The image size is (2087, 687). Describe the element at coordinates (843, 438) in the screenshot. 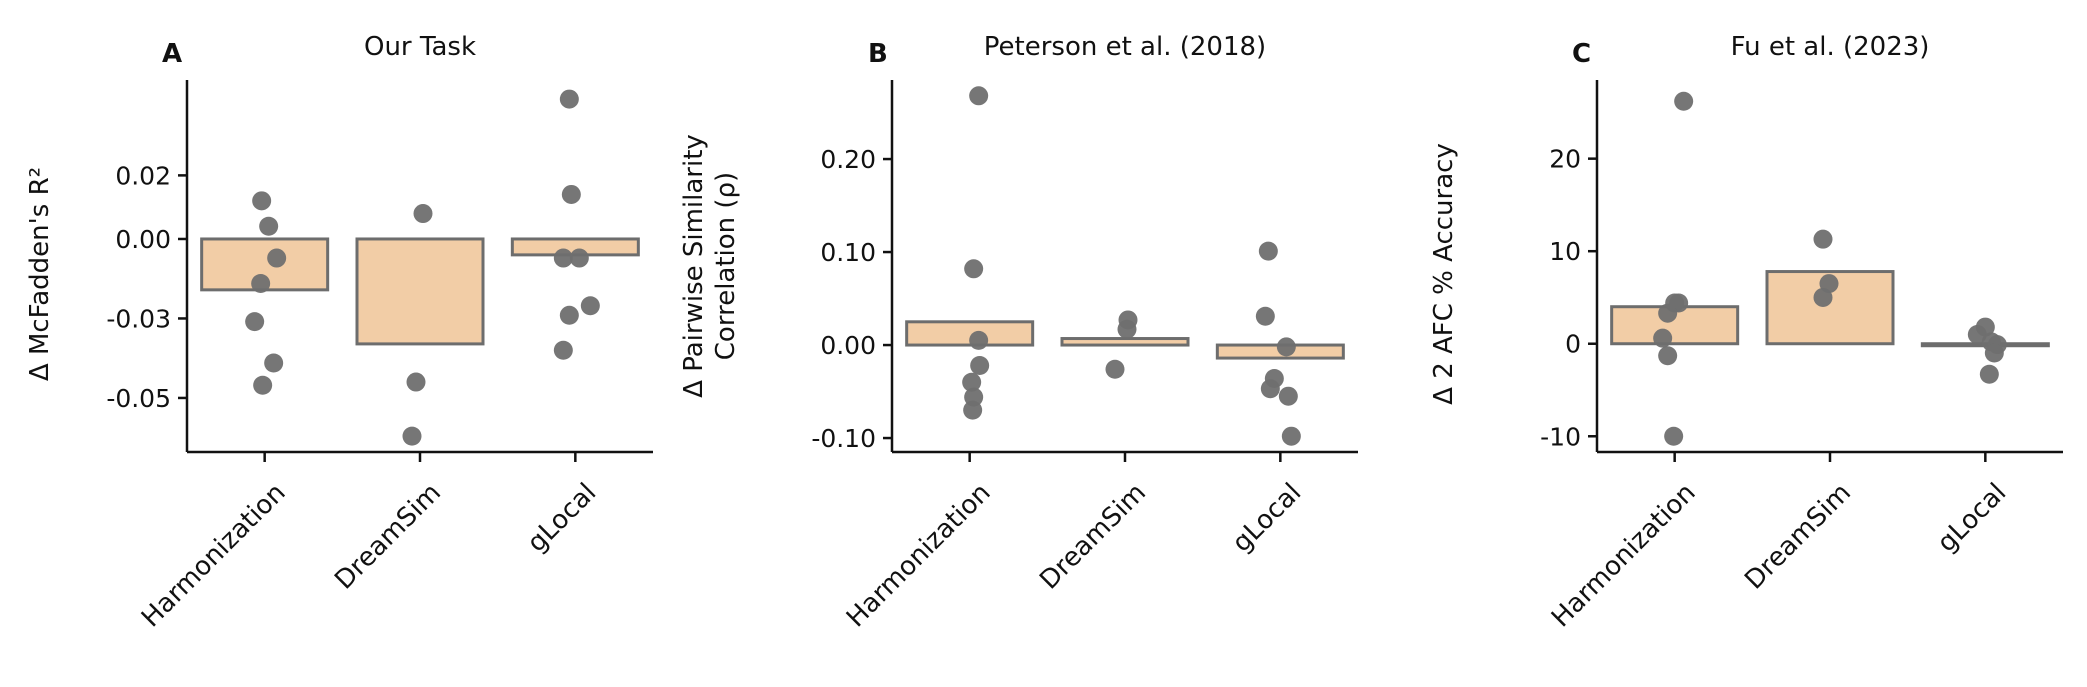

I see `y-tick-label: -0.10` at that location.